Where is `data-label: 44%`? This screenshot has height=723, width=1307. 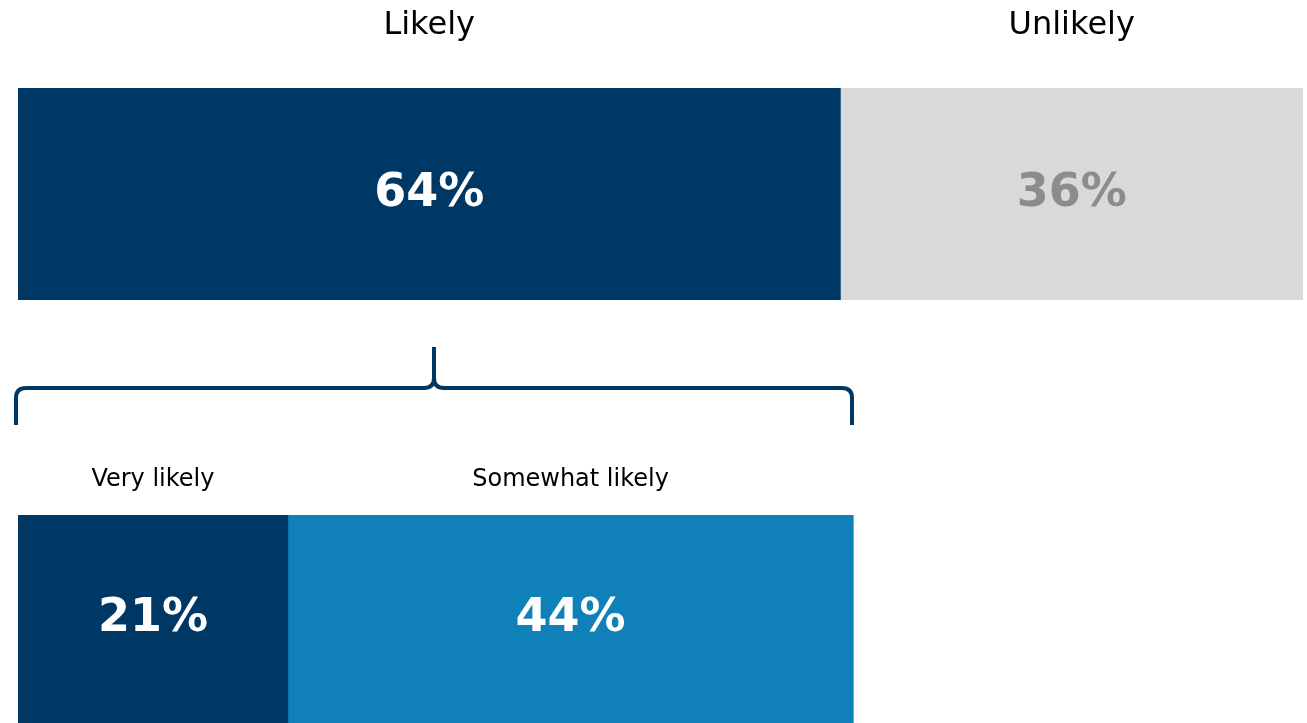
data-label: 44% is located at coordinates (570, 614).